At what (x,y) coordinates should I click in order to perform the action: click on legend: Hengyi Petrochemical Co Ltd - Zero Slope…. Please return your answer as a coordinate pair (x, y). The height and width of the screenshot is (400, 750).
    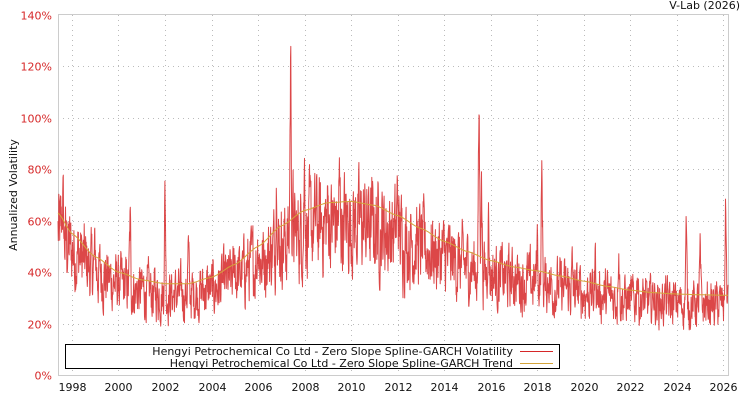
    Looking at the image, I should click on (312, 357).